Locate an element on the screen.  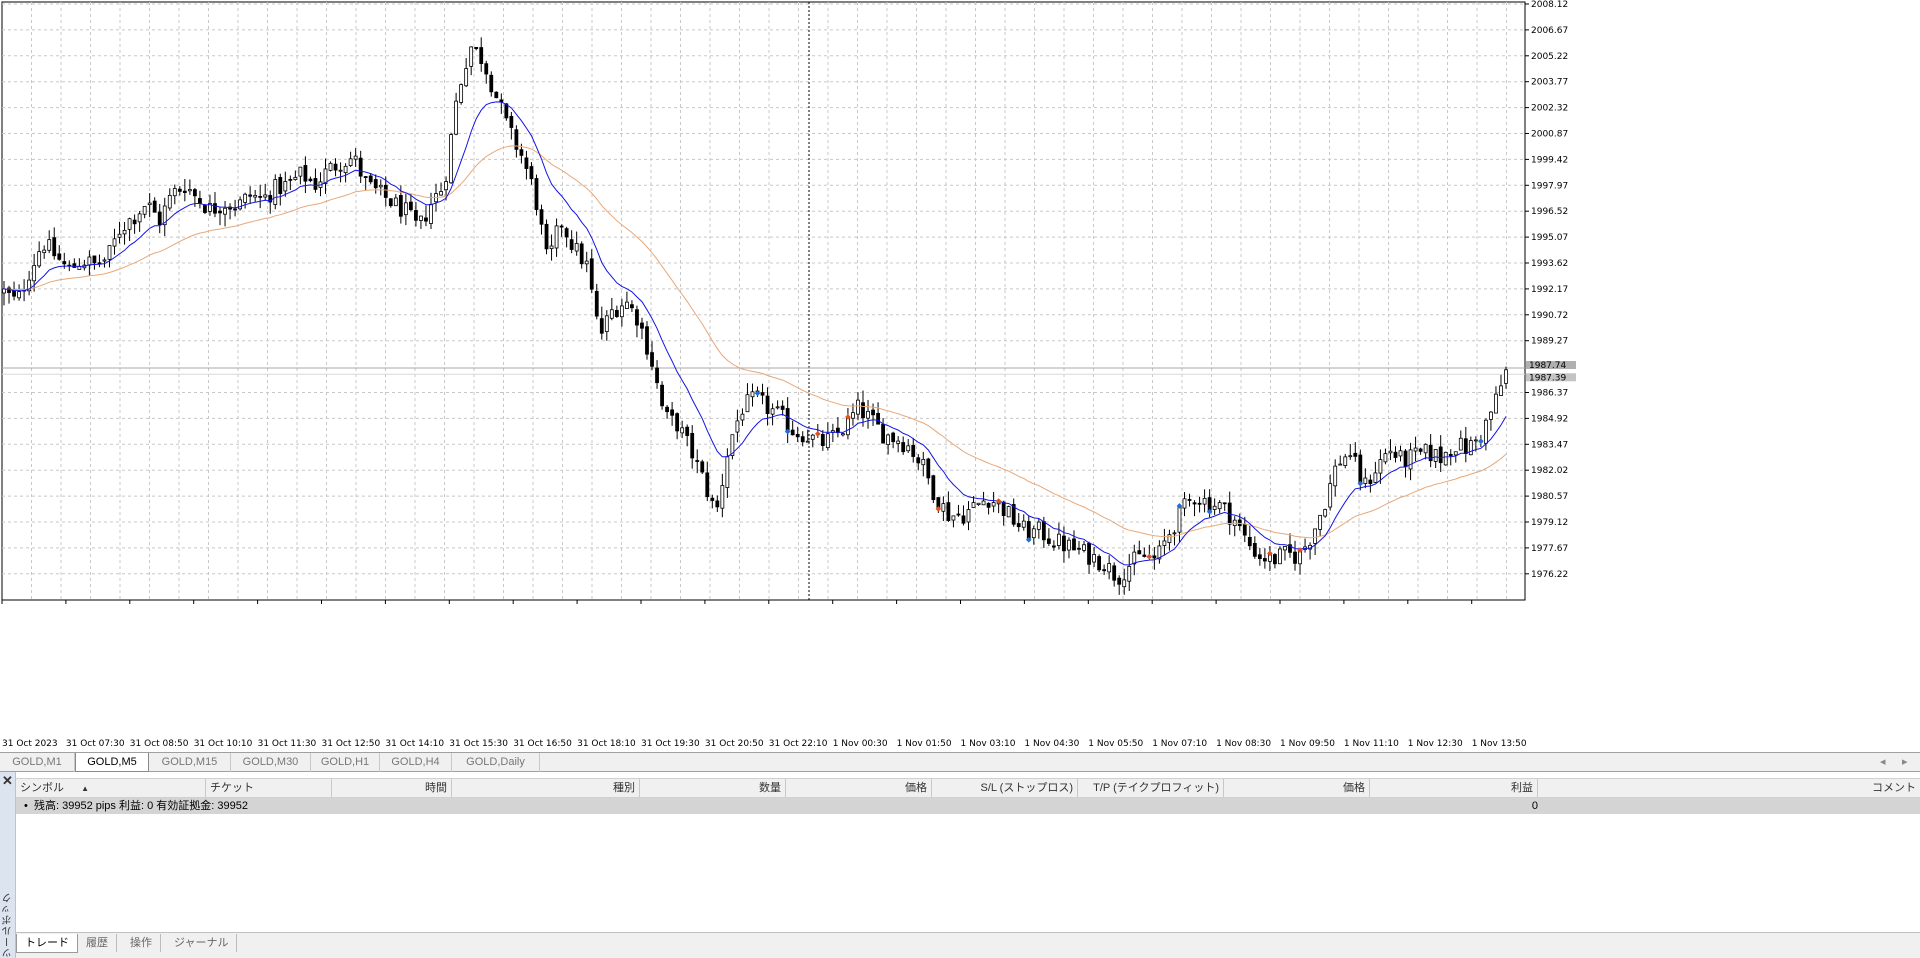
tab-journal: ジャーナル is located at coordinates (202, 943).